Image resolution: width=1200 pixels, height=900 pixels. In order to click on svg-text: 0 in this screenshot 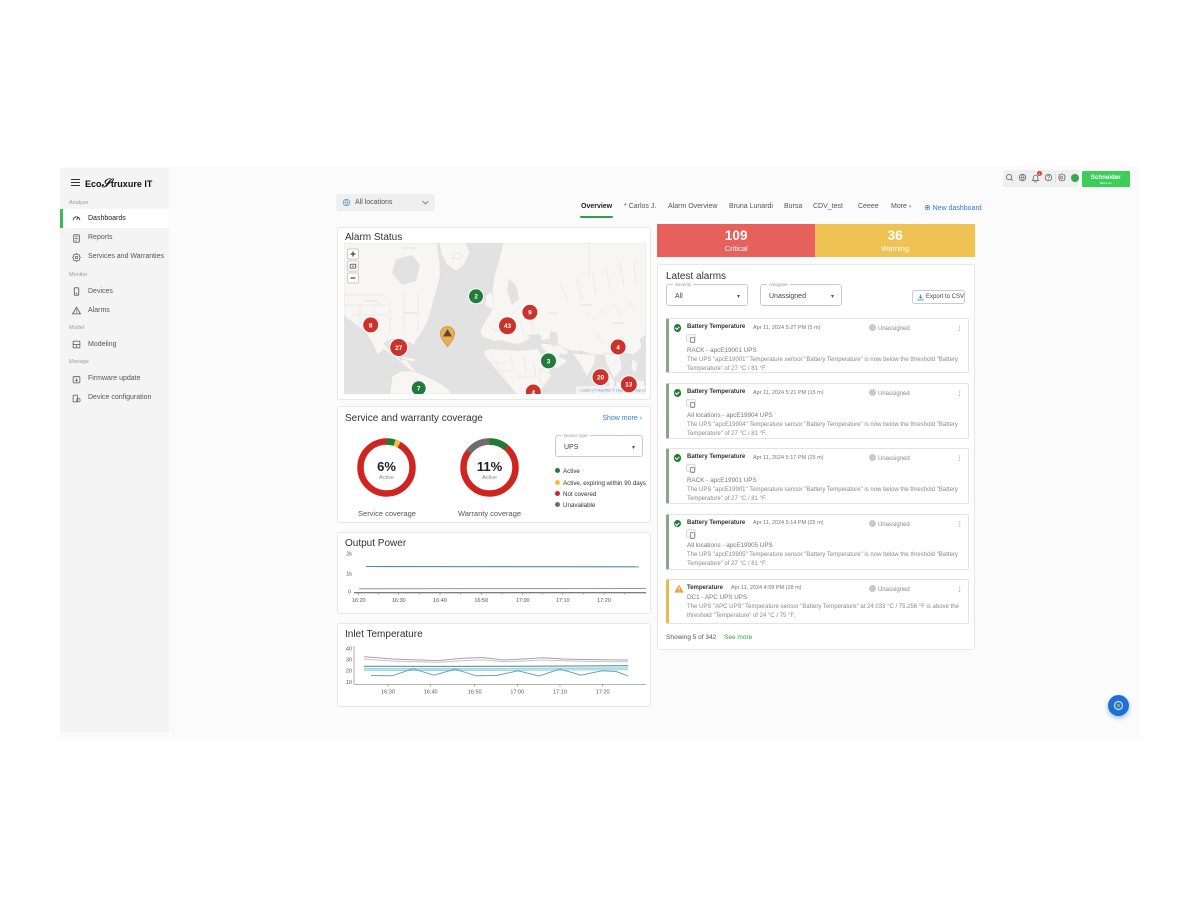, I will do `click(349, 593)`.